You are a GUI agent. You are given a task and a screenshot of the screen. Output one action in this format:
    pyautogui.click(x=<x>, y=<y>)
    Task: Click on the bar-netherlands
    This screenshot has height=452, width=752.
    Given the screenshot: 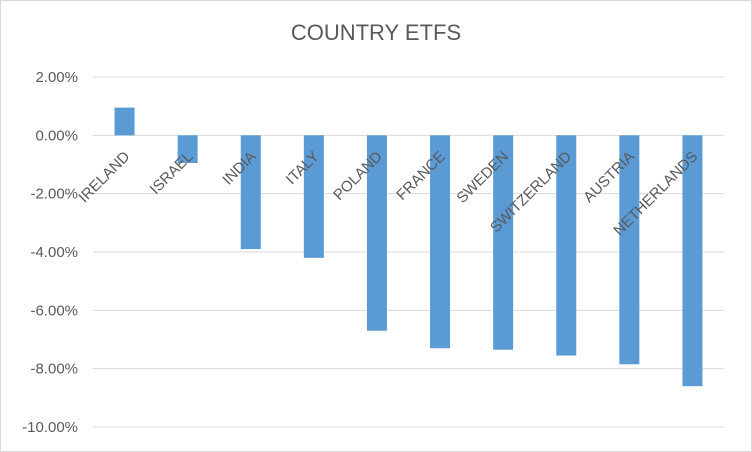 What is the action you would take?
    pyautogui.click(x=692, y=261)
    